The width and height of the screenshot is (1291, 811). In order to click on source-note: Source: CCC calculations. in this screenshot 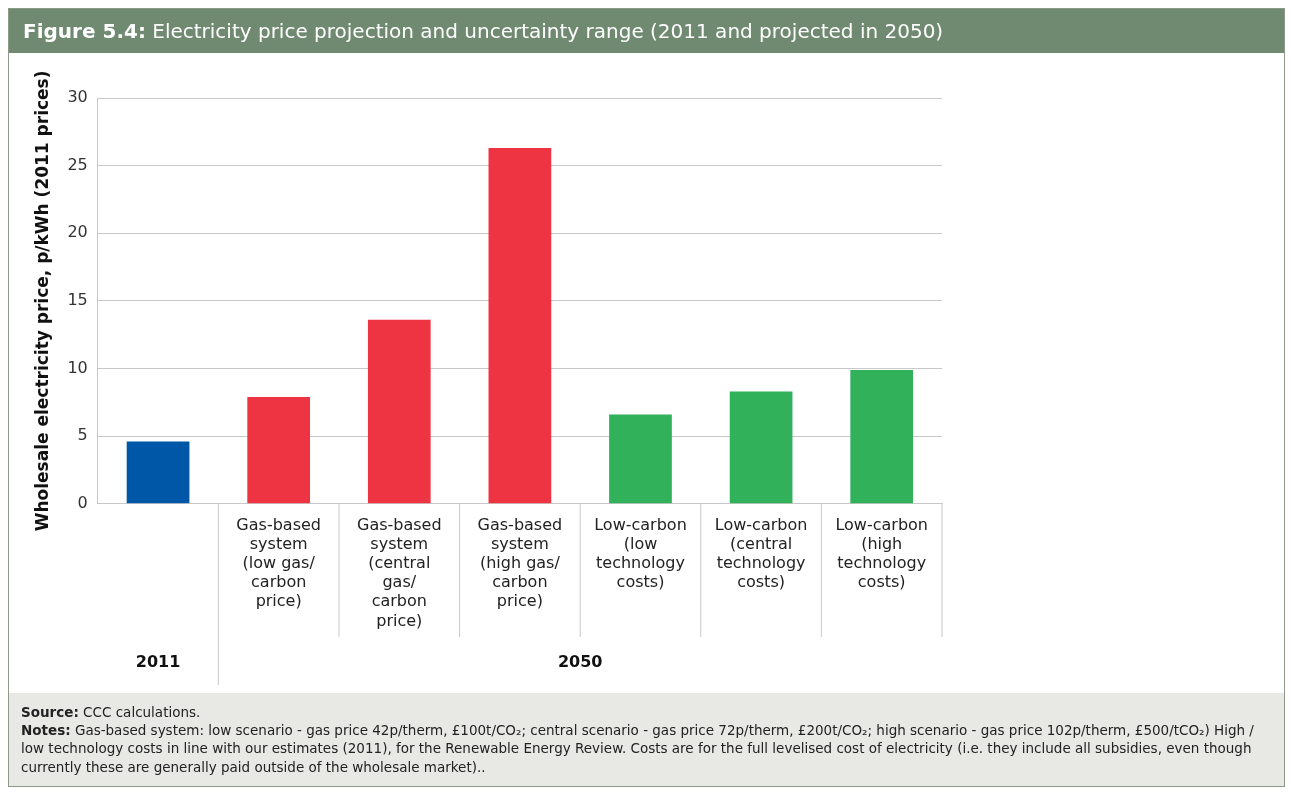, I will do `click(111, 712)`.